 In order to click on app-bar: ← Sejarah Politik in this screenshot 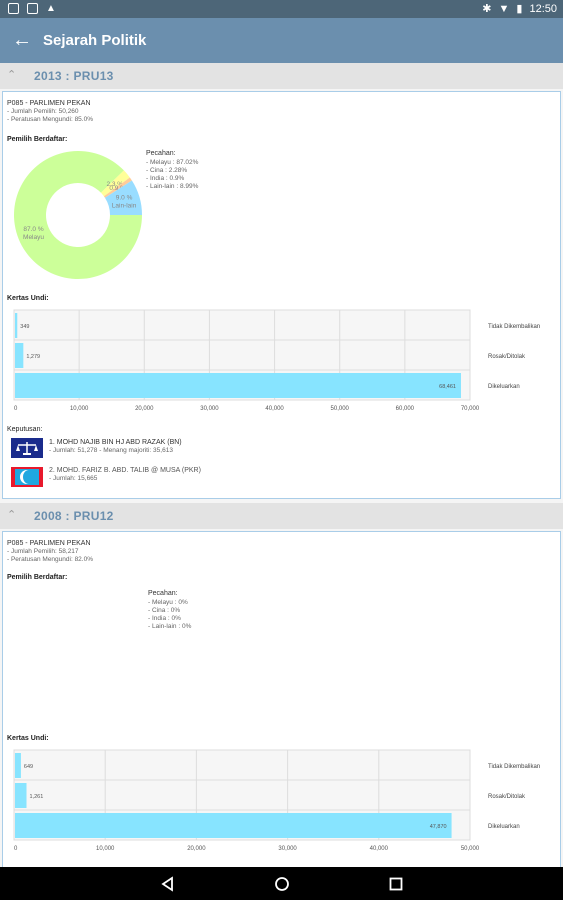, I will do `click(281, 40)`.